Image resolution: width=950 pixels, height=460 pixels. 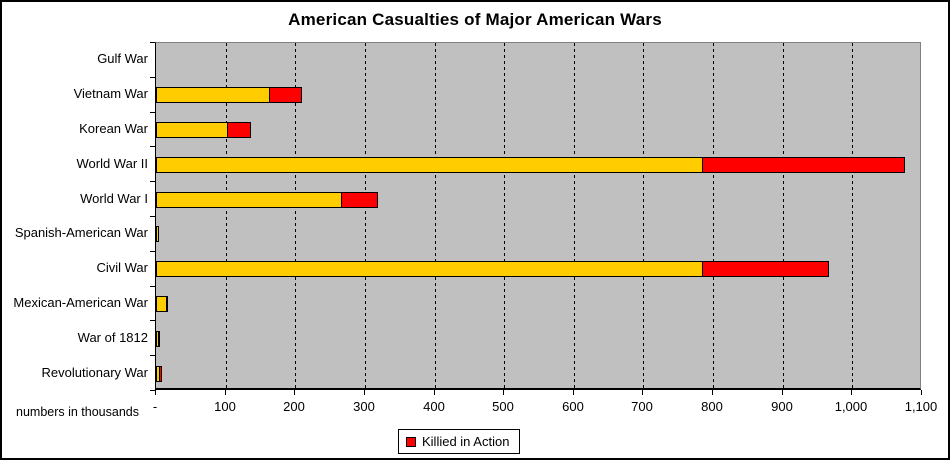 I want to click on y-axis-label-mexican-american-war: Mexican-American War, so click(x=80, y=302).